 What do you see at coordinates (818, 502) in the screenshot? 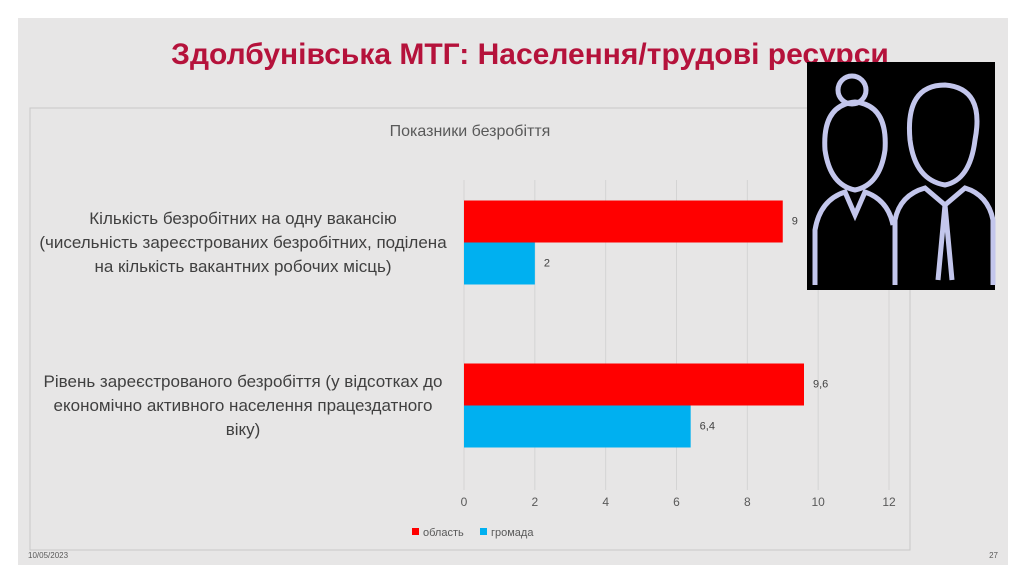
I see `x-tick-label: 10` at bounding box center [818, 502].